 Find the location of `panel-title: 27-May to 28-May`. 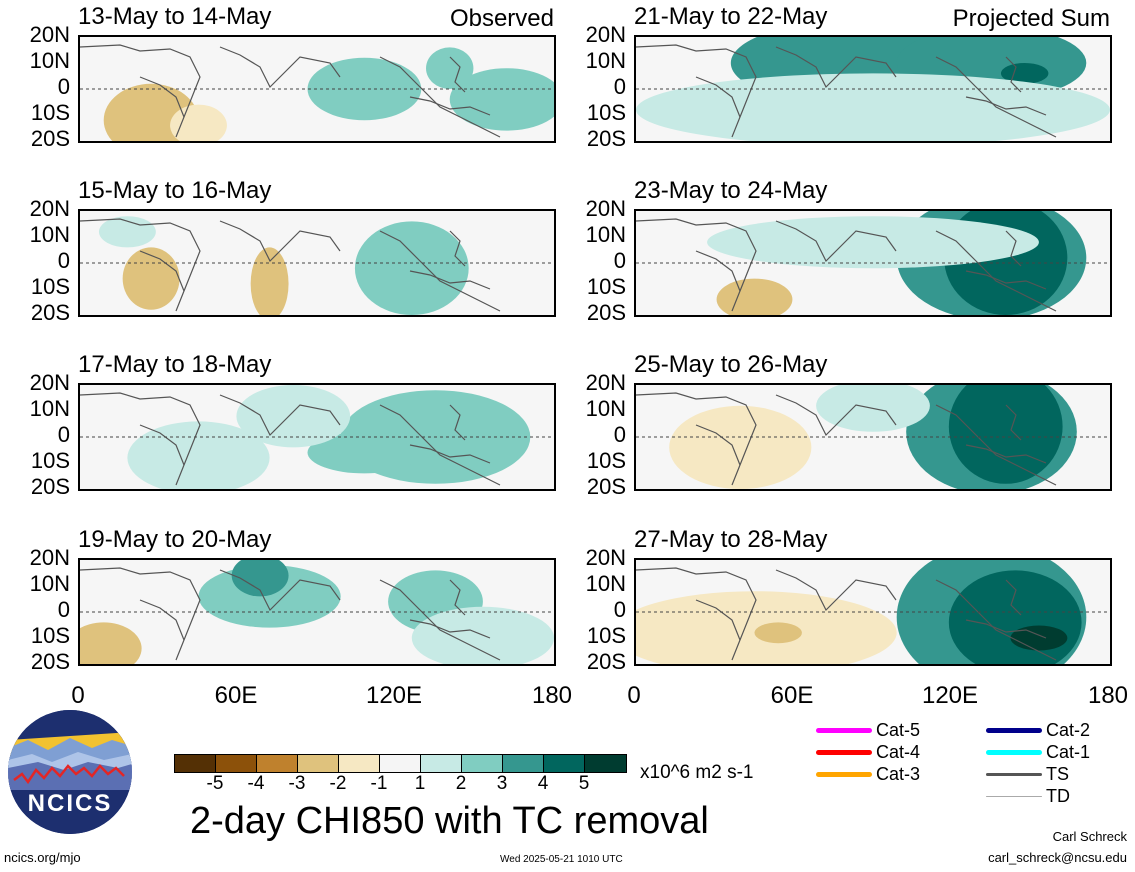

panel-title: 27-May to 28-May is located at coordinates (731, 539).